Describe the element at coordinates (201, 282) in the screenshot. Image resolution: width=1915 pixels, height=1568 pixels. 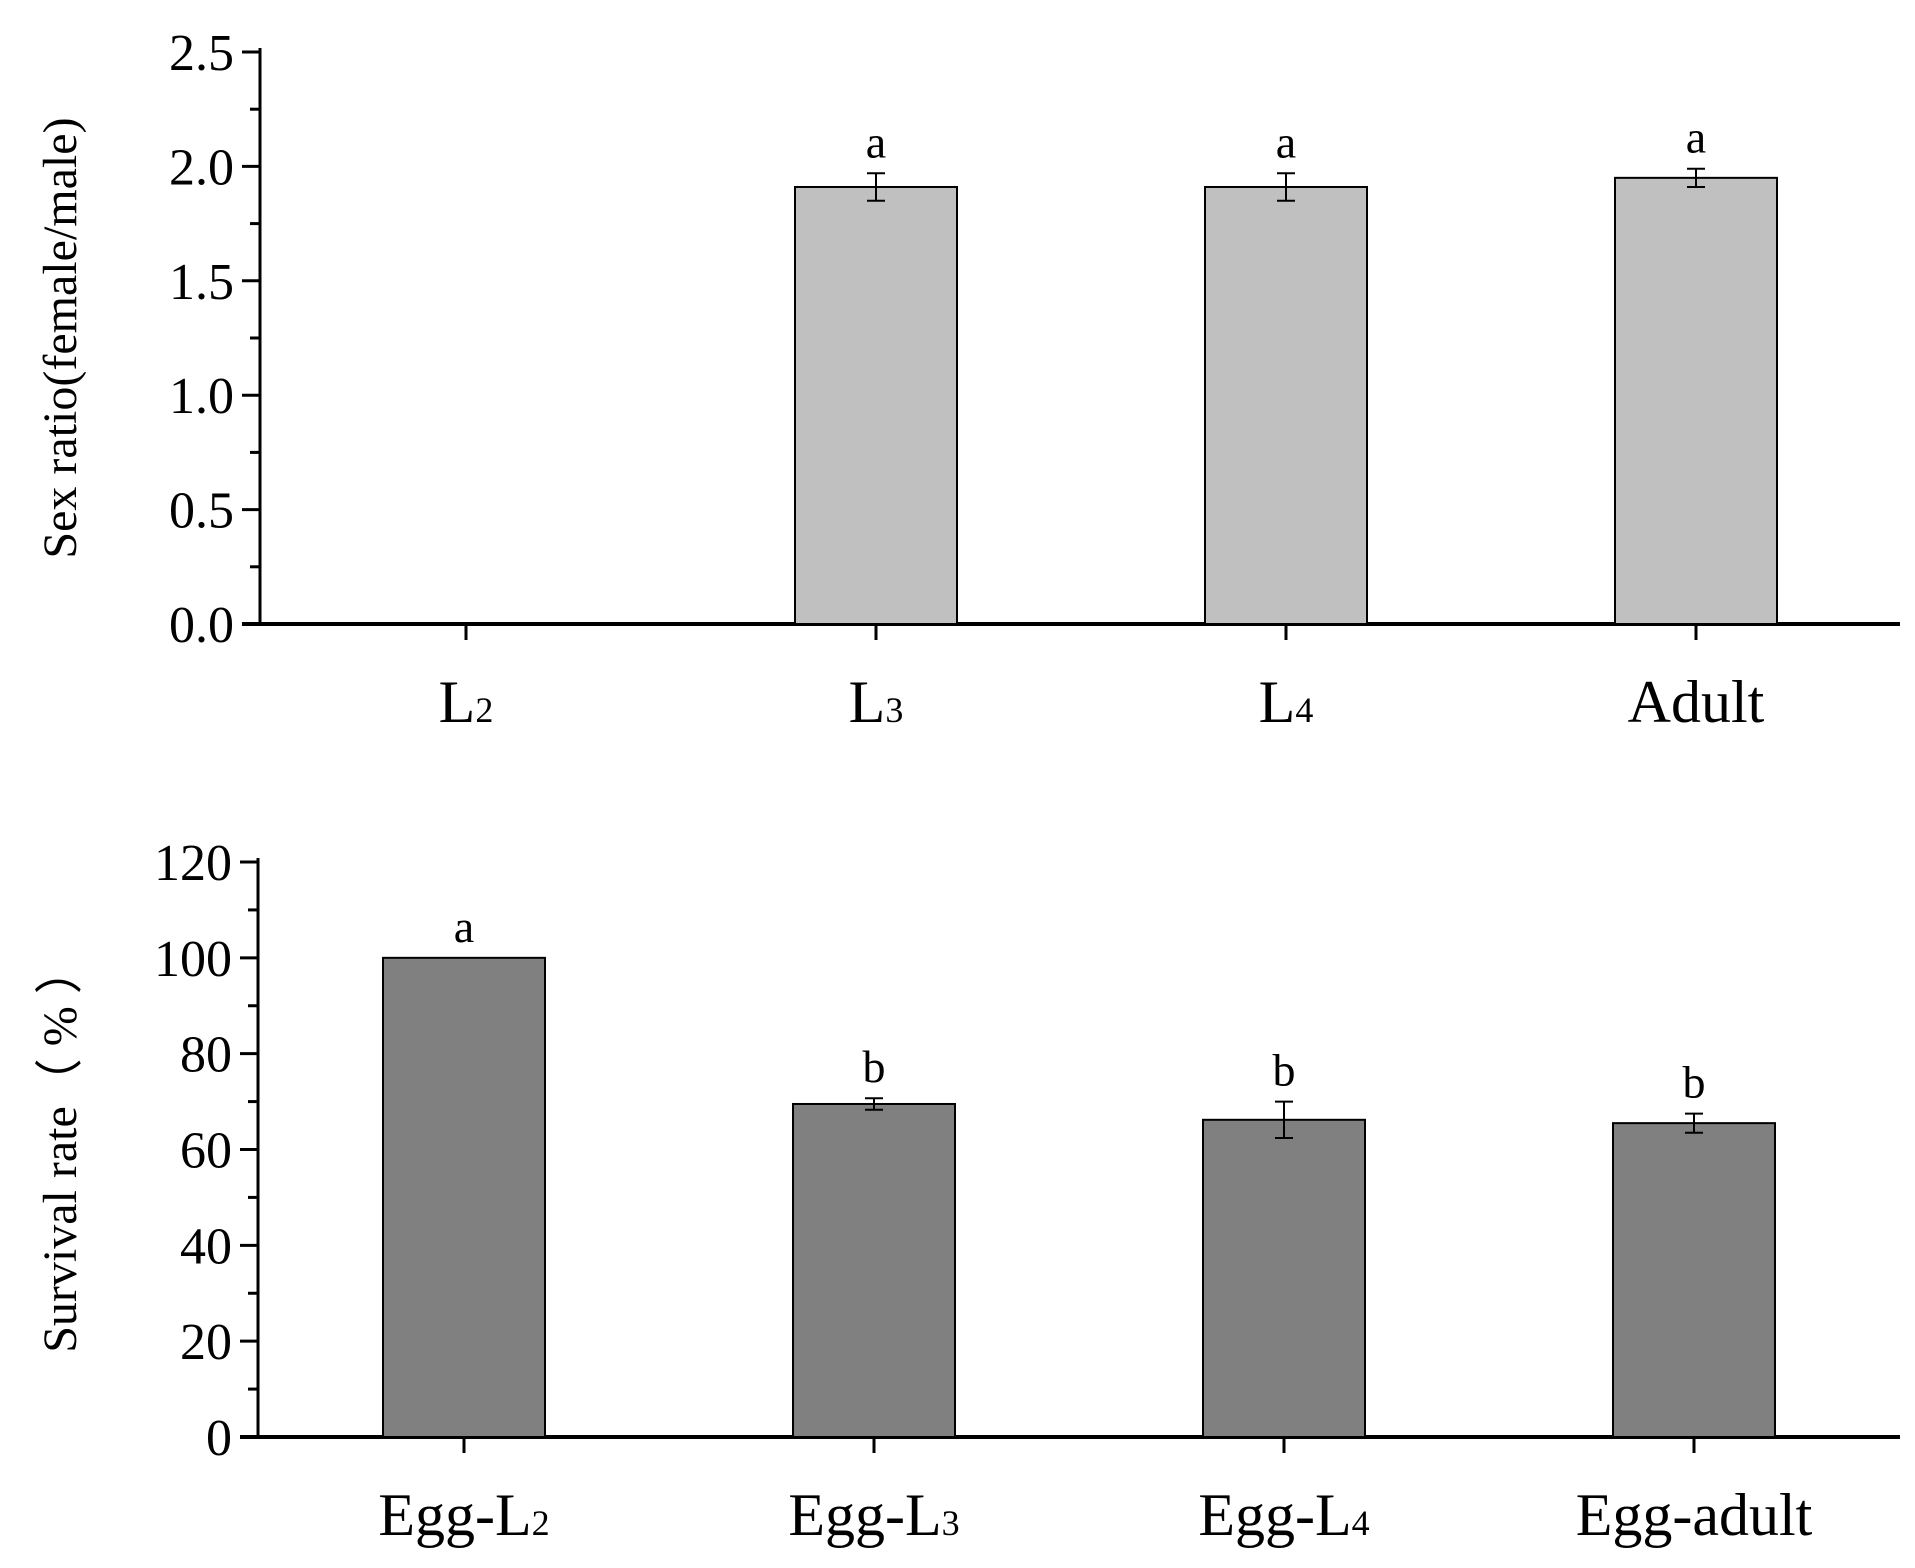
I see `y-tick-label: 1.5` at that location.